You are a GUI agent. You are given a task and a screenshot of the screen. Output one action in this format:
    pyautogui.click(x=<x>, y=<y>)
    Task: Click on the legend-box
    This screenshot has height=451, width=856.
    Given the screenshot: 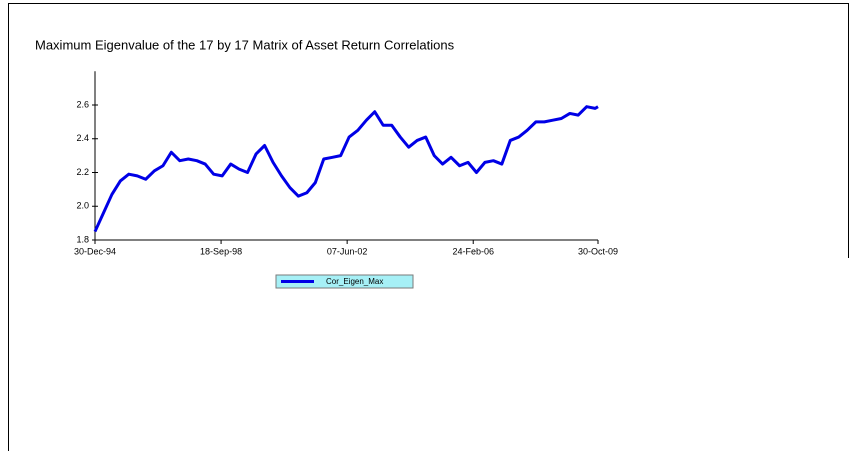 What is the action you would take?
    pyautogui.click(x=344, y=281)
    